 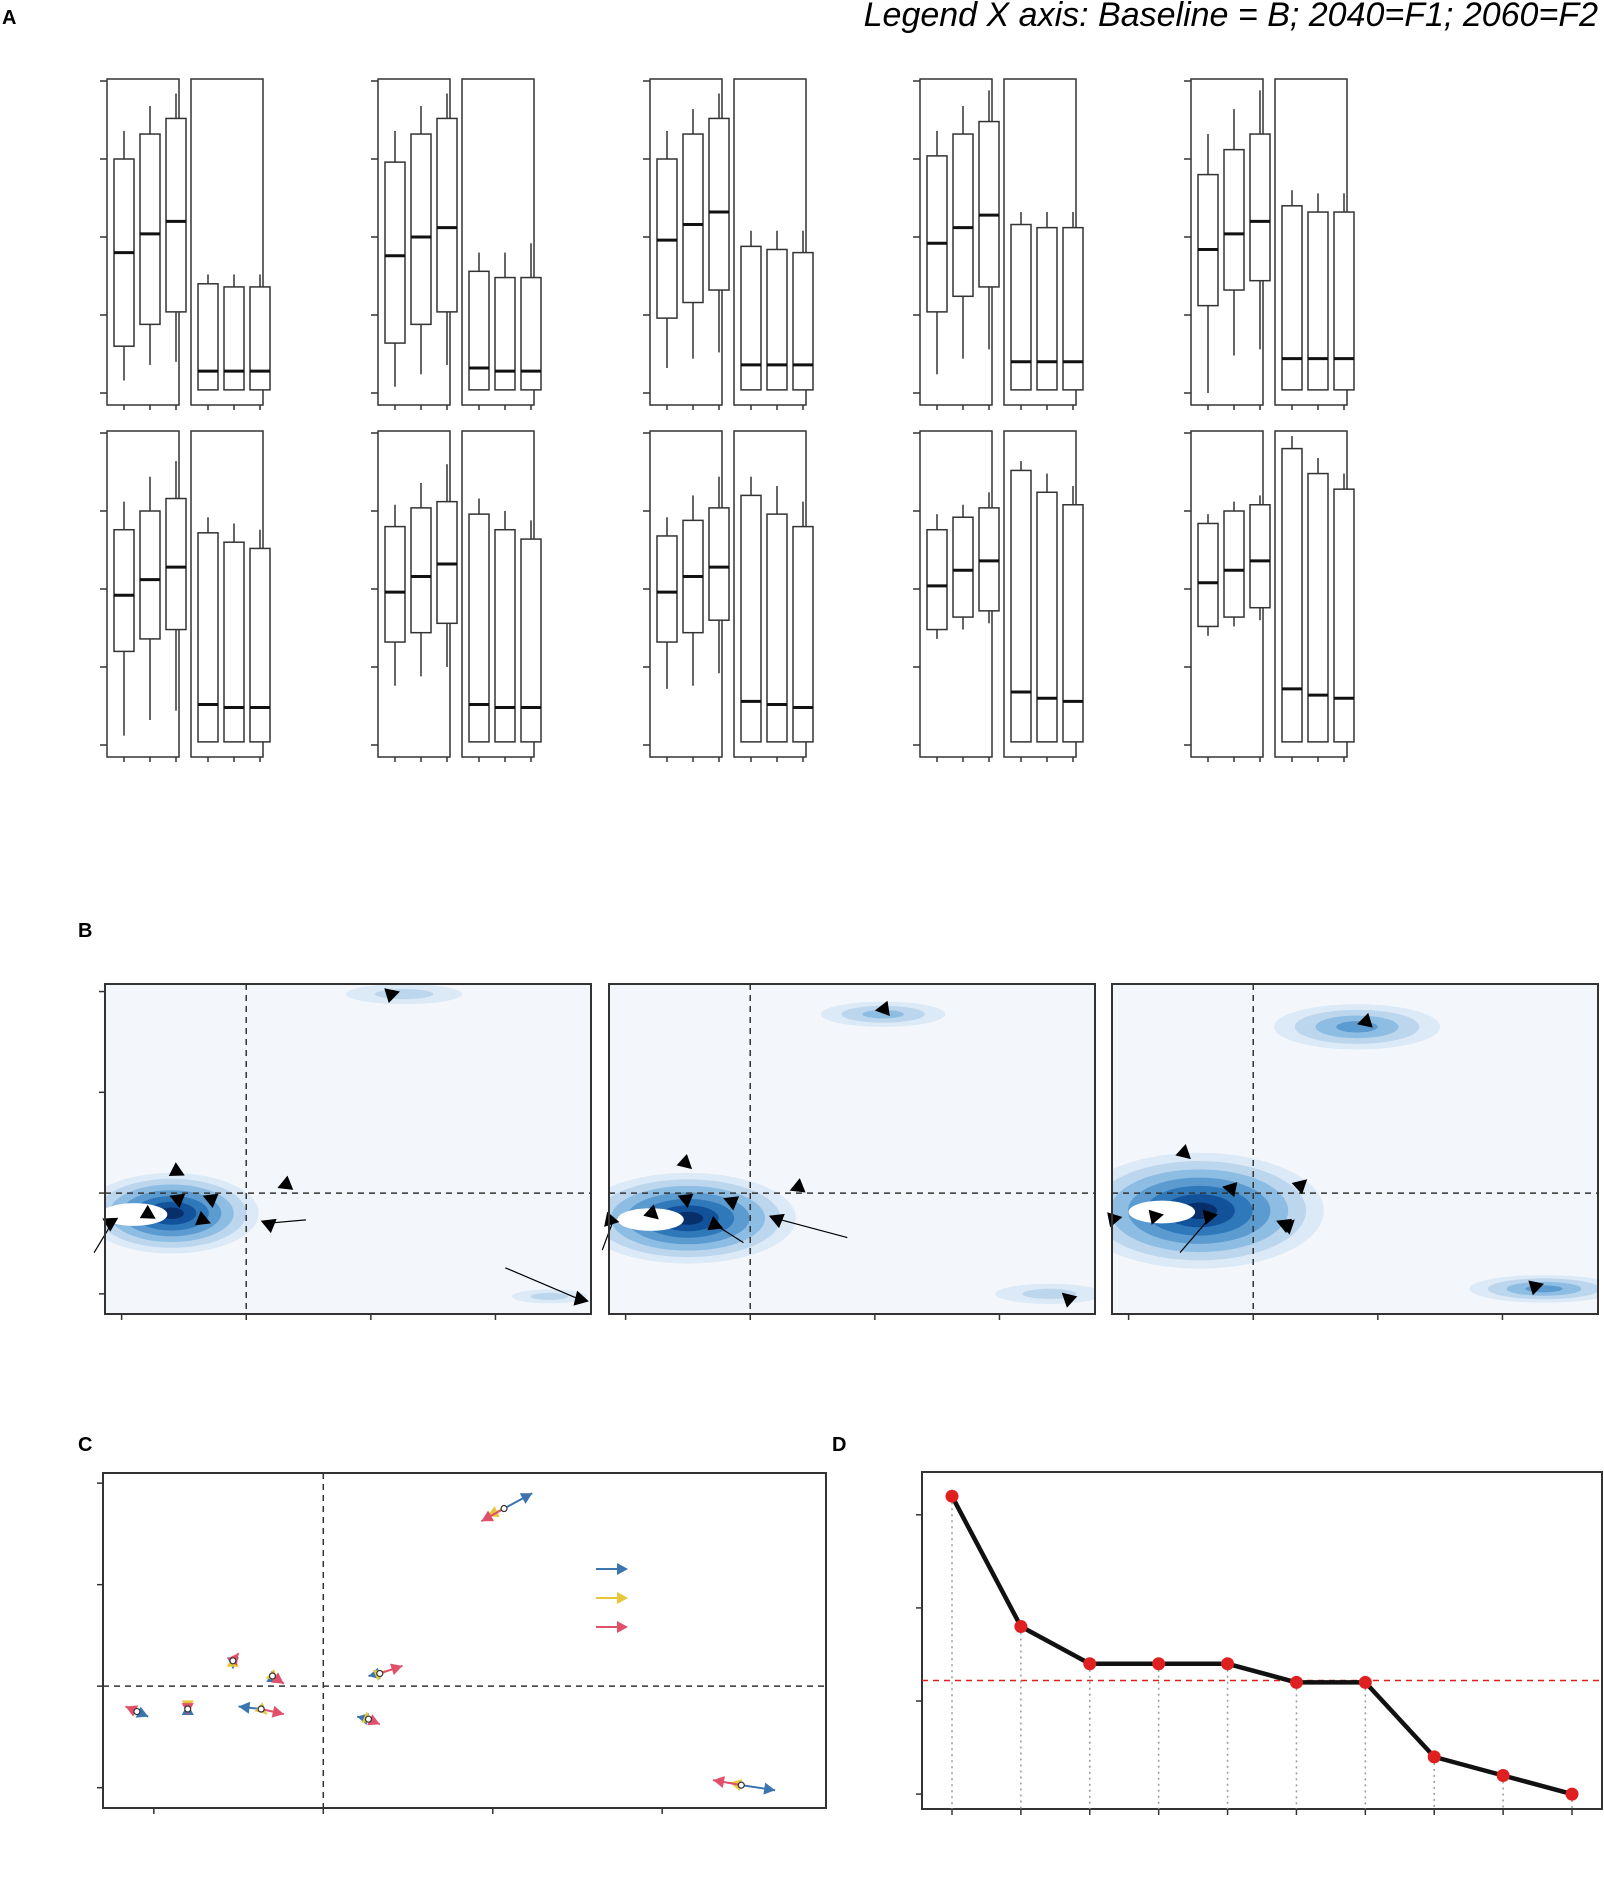 I want to click on panel-frame, so click(x=348, y=1149).